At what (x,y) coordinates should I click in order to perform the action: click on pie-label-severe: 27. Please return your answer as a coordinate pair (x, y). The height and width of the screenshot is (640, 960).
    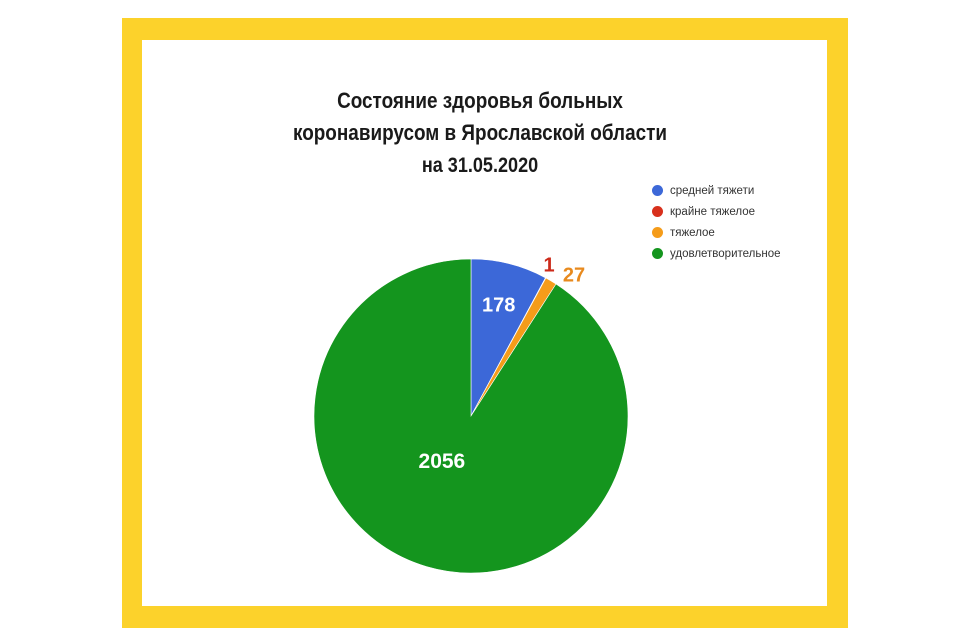
    Looking at the image, I should click on (574, 275).